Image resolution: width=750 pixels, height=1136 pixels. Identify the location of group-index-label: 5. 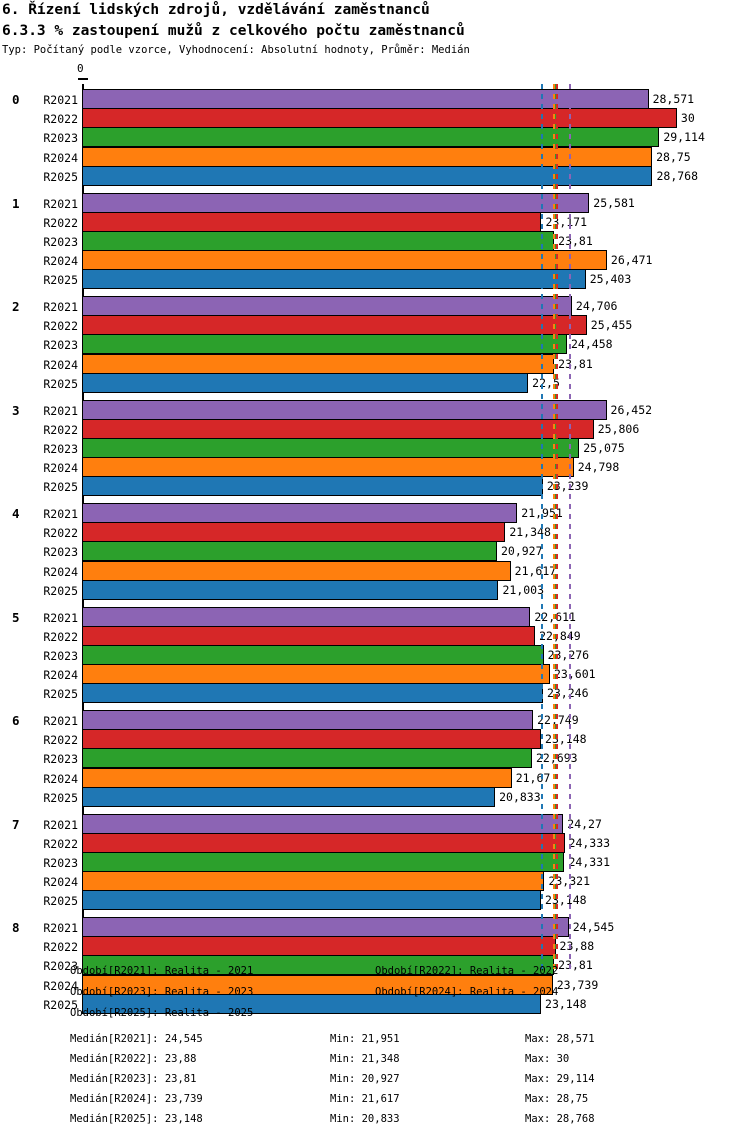
(16, 617).